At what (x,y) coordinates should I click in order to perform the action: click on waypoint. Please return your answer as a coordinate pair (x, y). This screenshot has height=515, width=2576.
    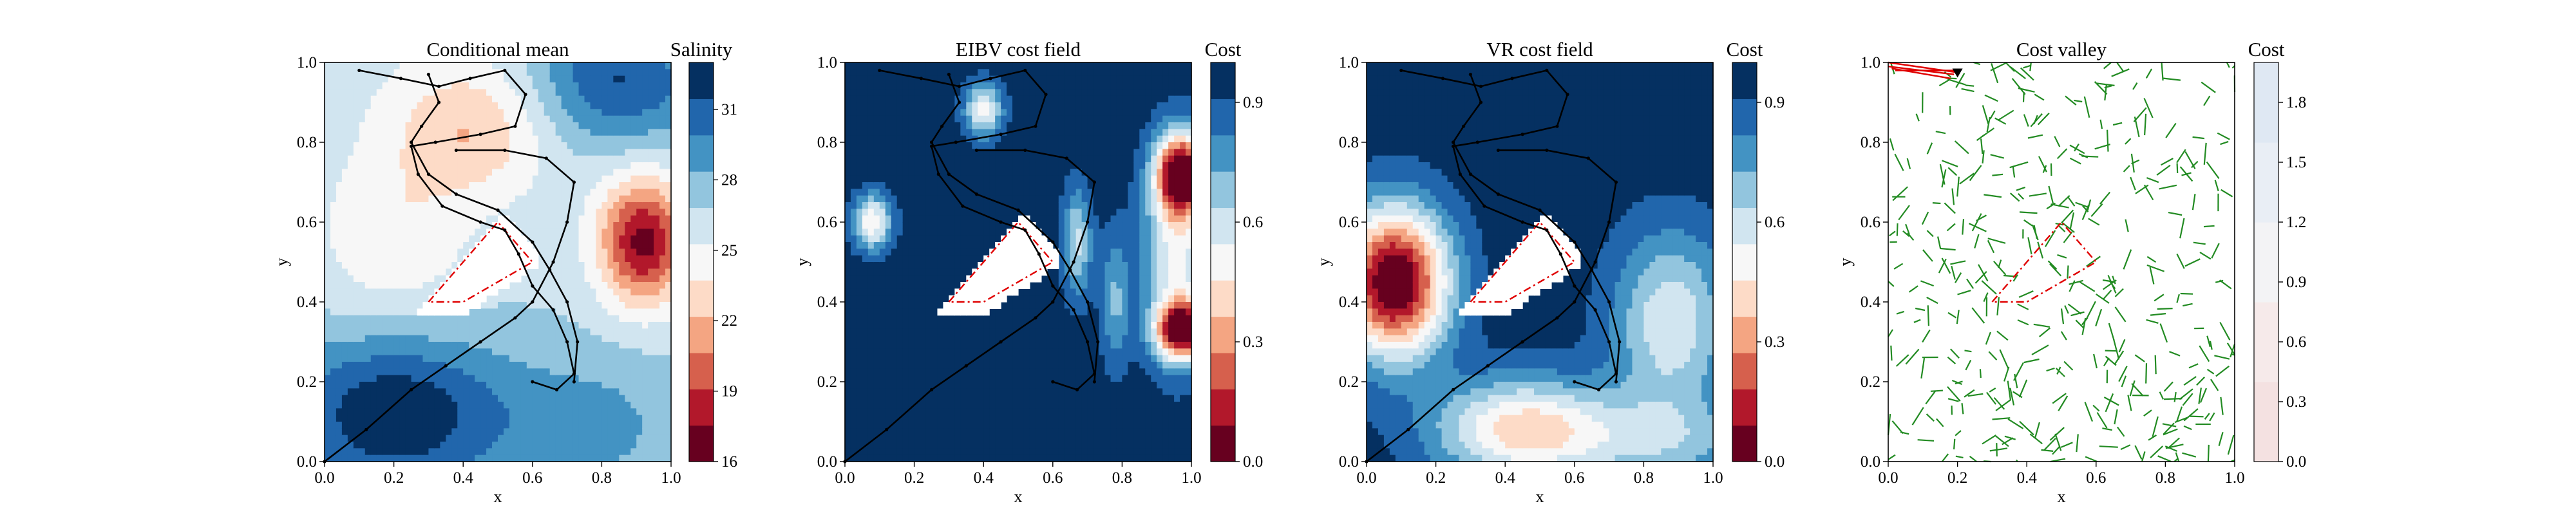
    Looking at the image, I should click on (546, 158).